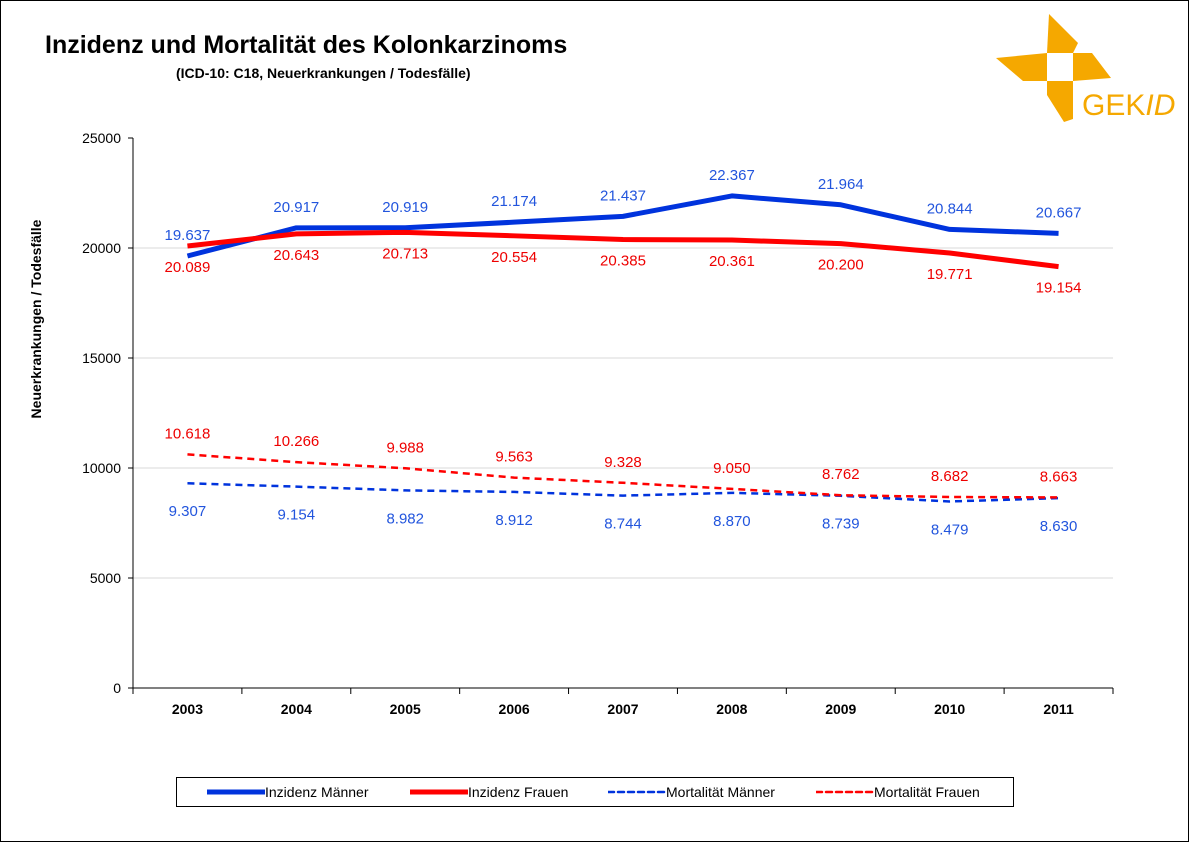 This screenshot has width=1189, height=842. What do you see at coordinates (732, 261) in the screenshot?
I see `data-label: 20.361` at bounding box center [732, 261].